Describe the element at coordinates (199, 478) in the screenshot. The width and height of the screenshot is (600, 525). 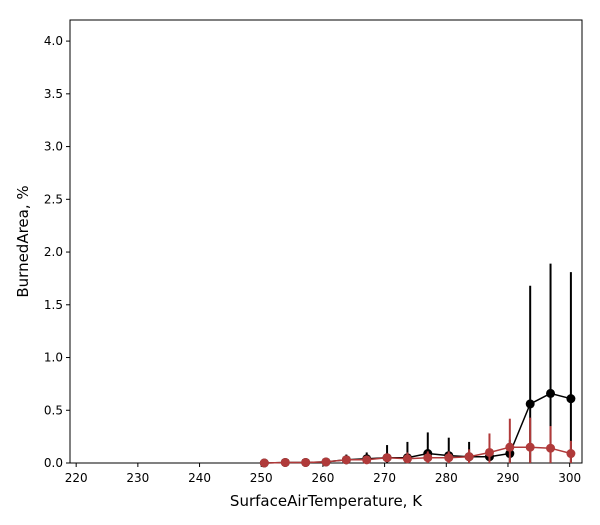
I see `x-tick-label: 240` at that location.